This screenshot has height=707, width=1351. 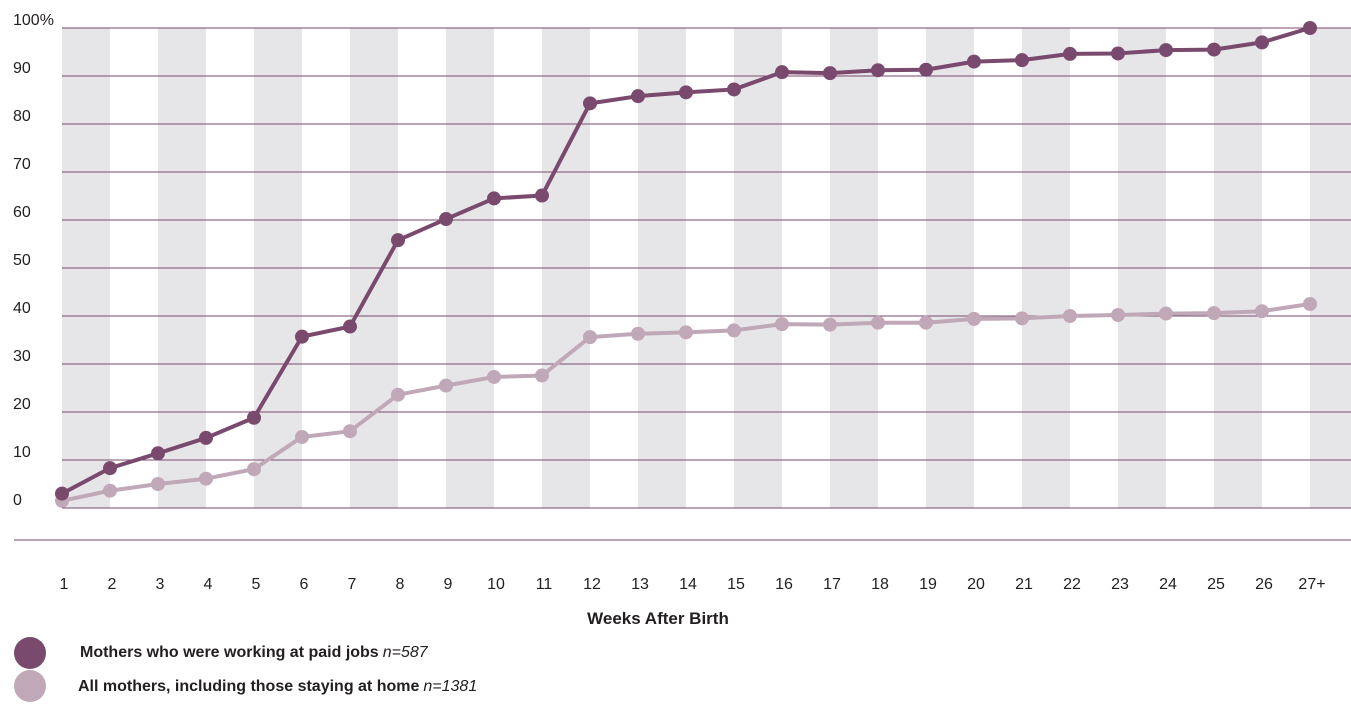 I want to click on x-tick-label: 21, so click(x=1024, y=584).